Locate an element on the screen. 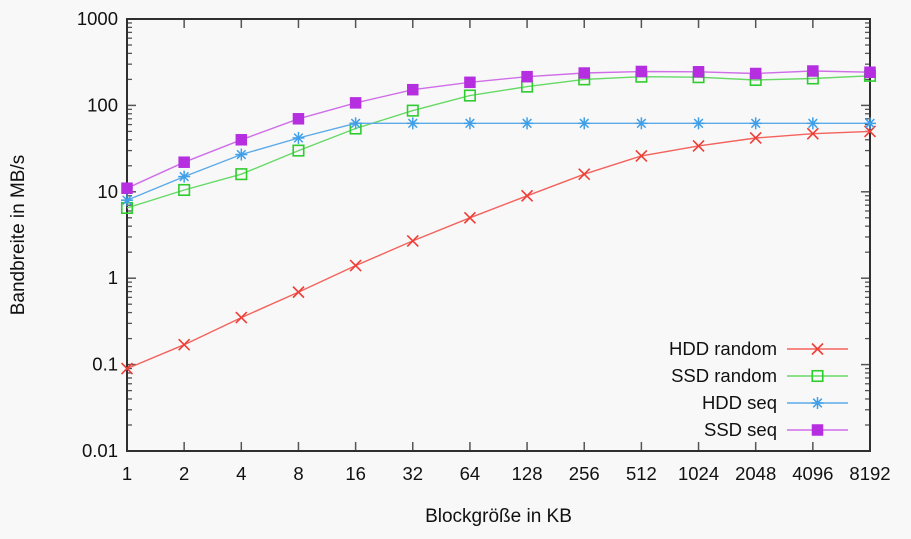 Image resolution: width=911 pixels, height=539 pixels. legend-label-ssd-seq: SSD seq is located at coordinates (740, 429).